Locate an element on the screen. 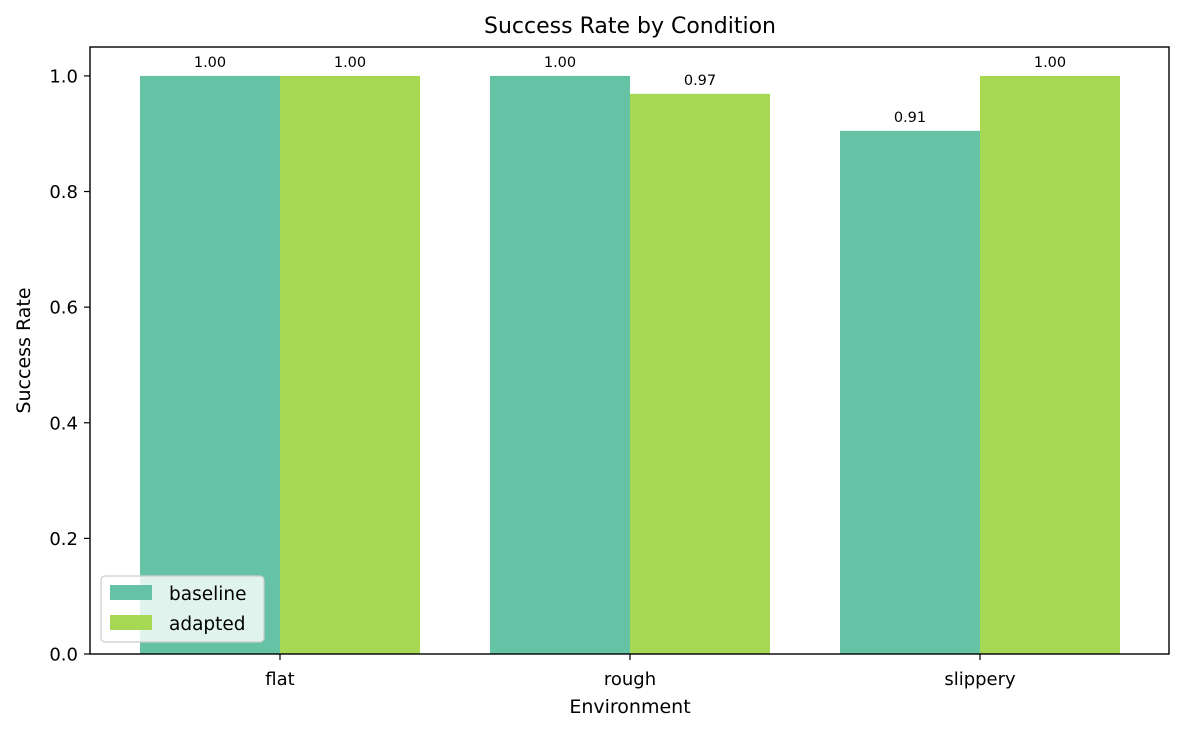 The width and height of the screenshot is (1184, 732). y-tick-label: 1.0 is located at coordinates (63, 76).